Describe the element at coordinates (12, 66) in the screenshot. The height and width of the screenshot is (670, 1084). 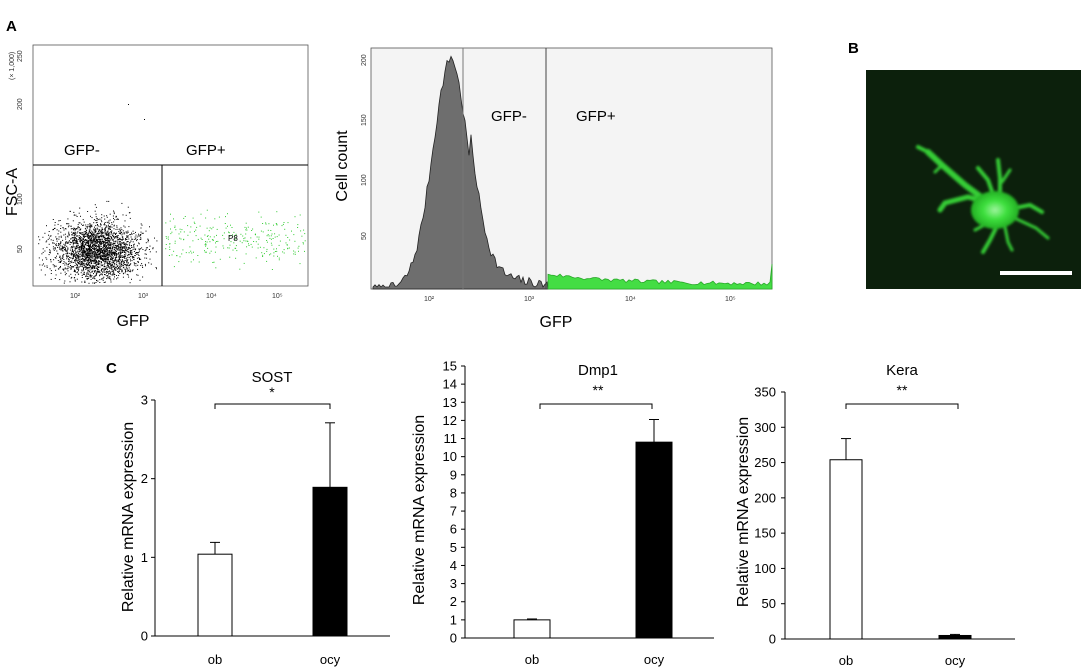
I see `scatter-y-multiplier: (× 1,000)` at that location.